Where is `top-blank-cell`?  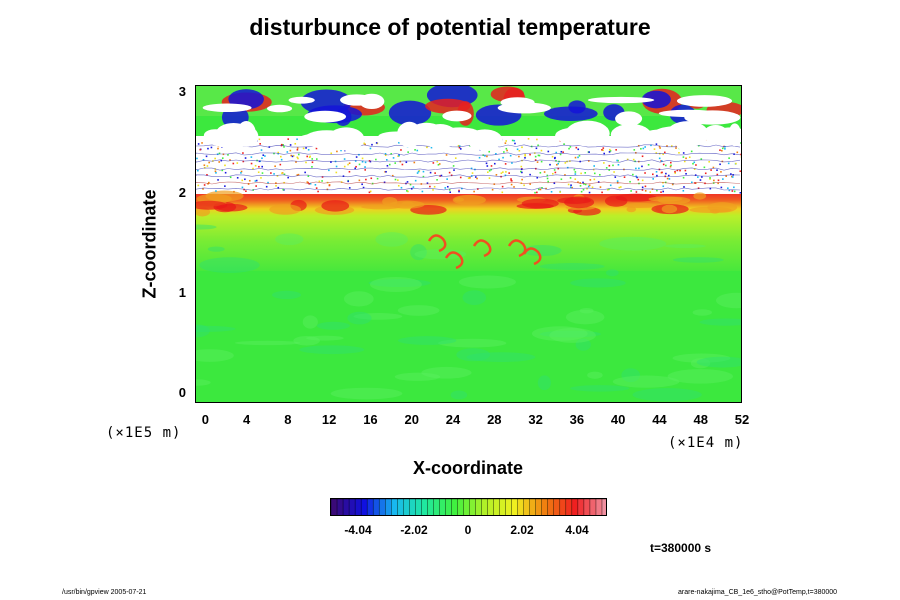 top-blank-cell is located at coordinates (524, 108).